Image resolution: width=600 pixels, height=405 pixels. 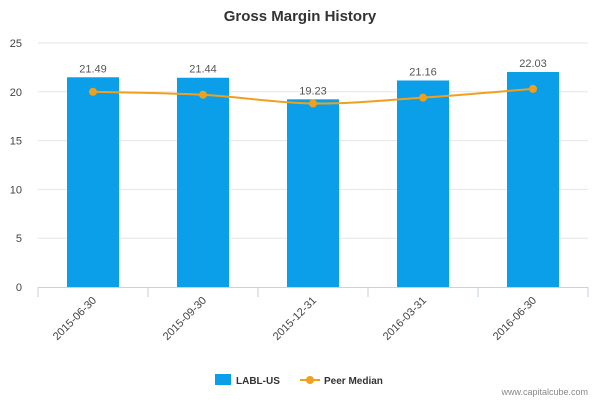 What do you see at coordinates (515, 319) in the screenshot?
I see `x-tick-label: 2016-06-30` at bounding box center [515, 319].